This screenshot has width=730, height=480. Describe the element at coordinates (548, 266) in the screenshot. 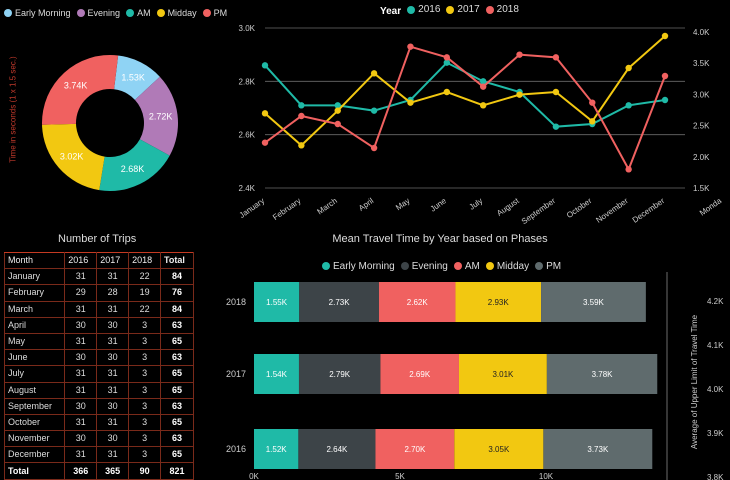

I see `bar-legend-item-pm: PM` at that location.